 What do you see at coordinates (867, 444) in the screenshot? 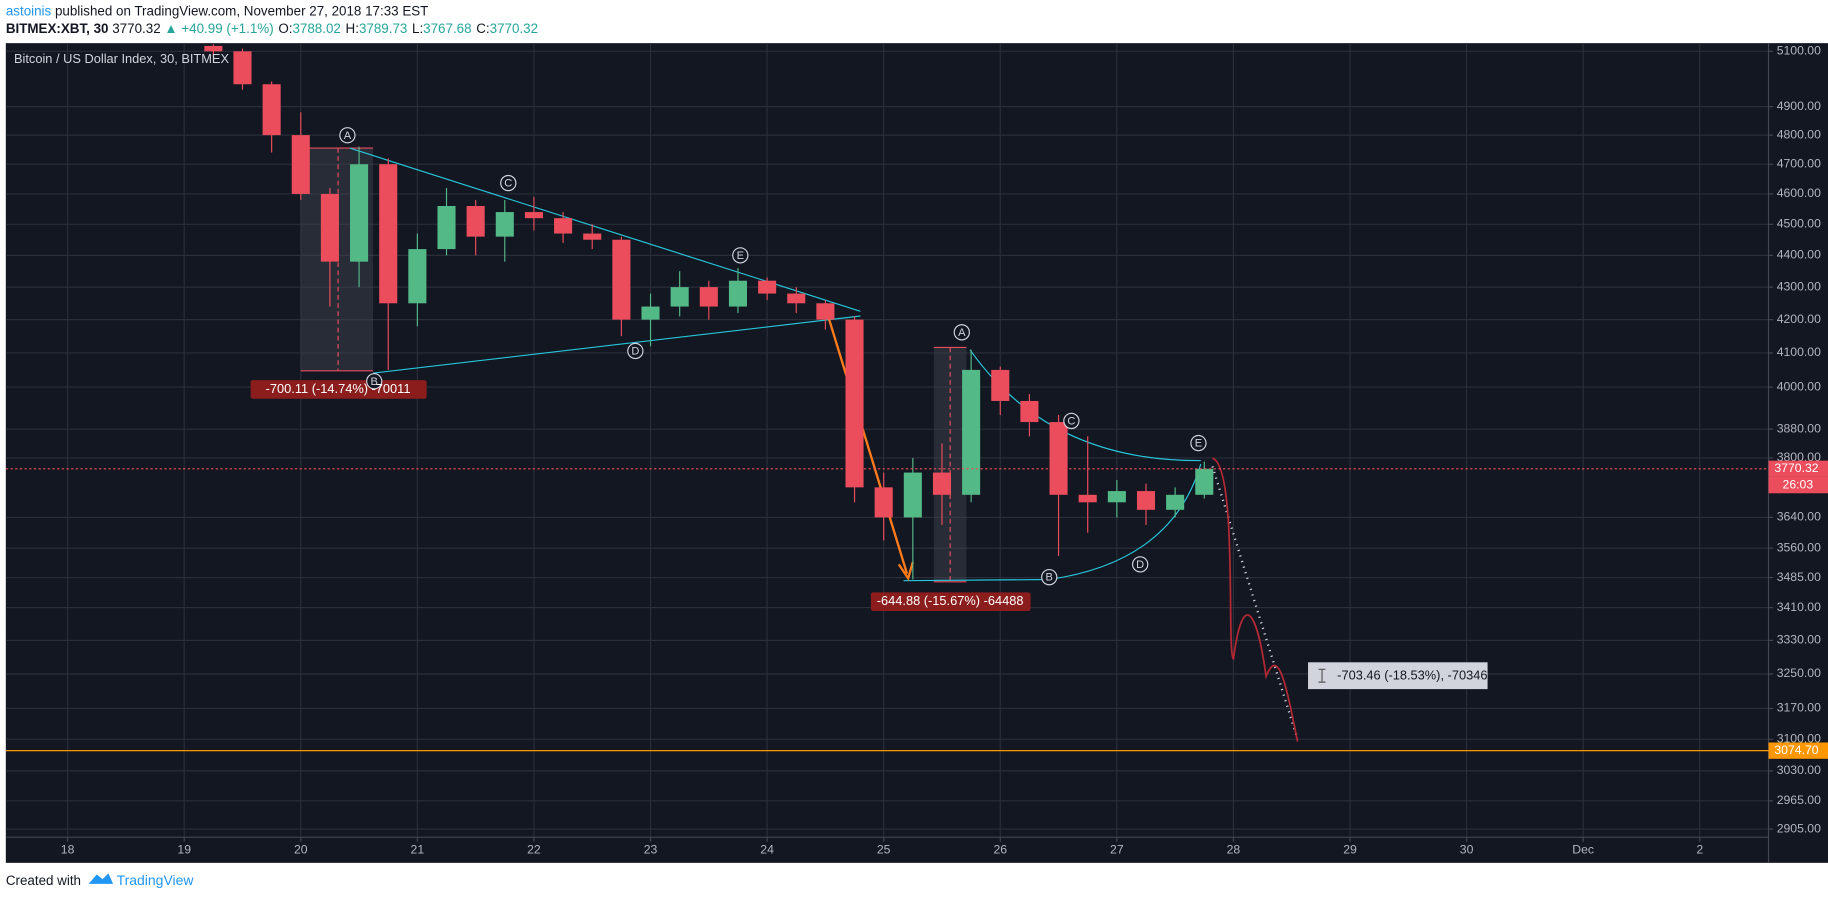
I see `arrow` at bounding box center [867, 444].